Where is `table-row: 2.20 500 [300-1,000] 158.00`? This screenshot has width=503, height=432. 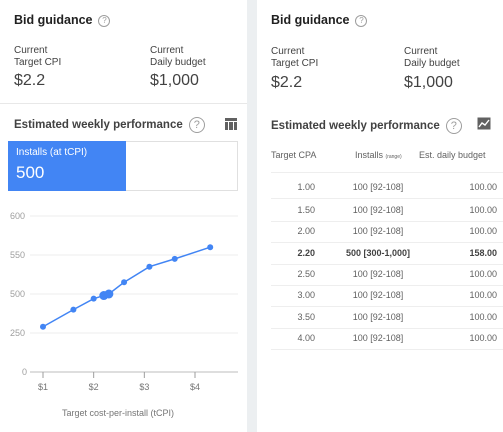
table-row: 2.20 500 [300-1,000] 158.00 is located at coordinates (387, 253).